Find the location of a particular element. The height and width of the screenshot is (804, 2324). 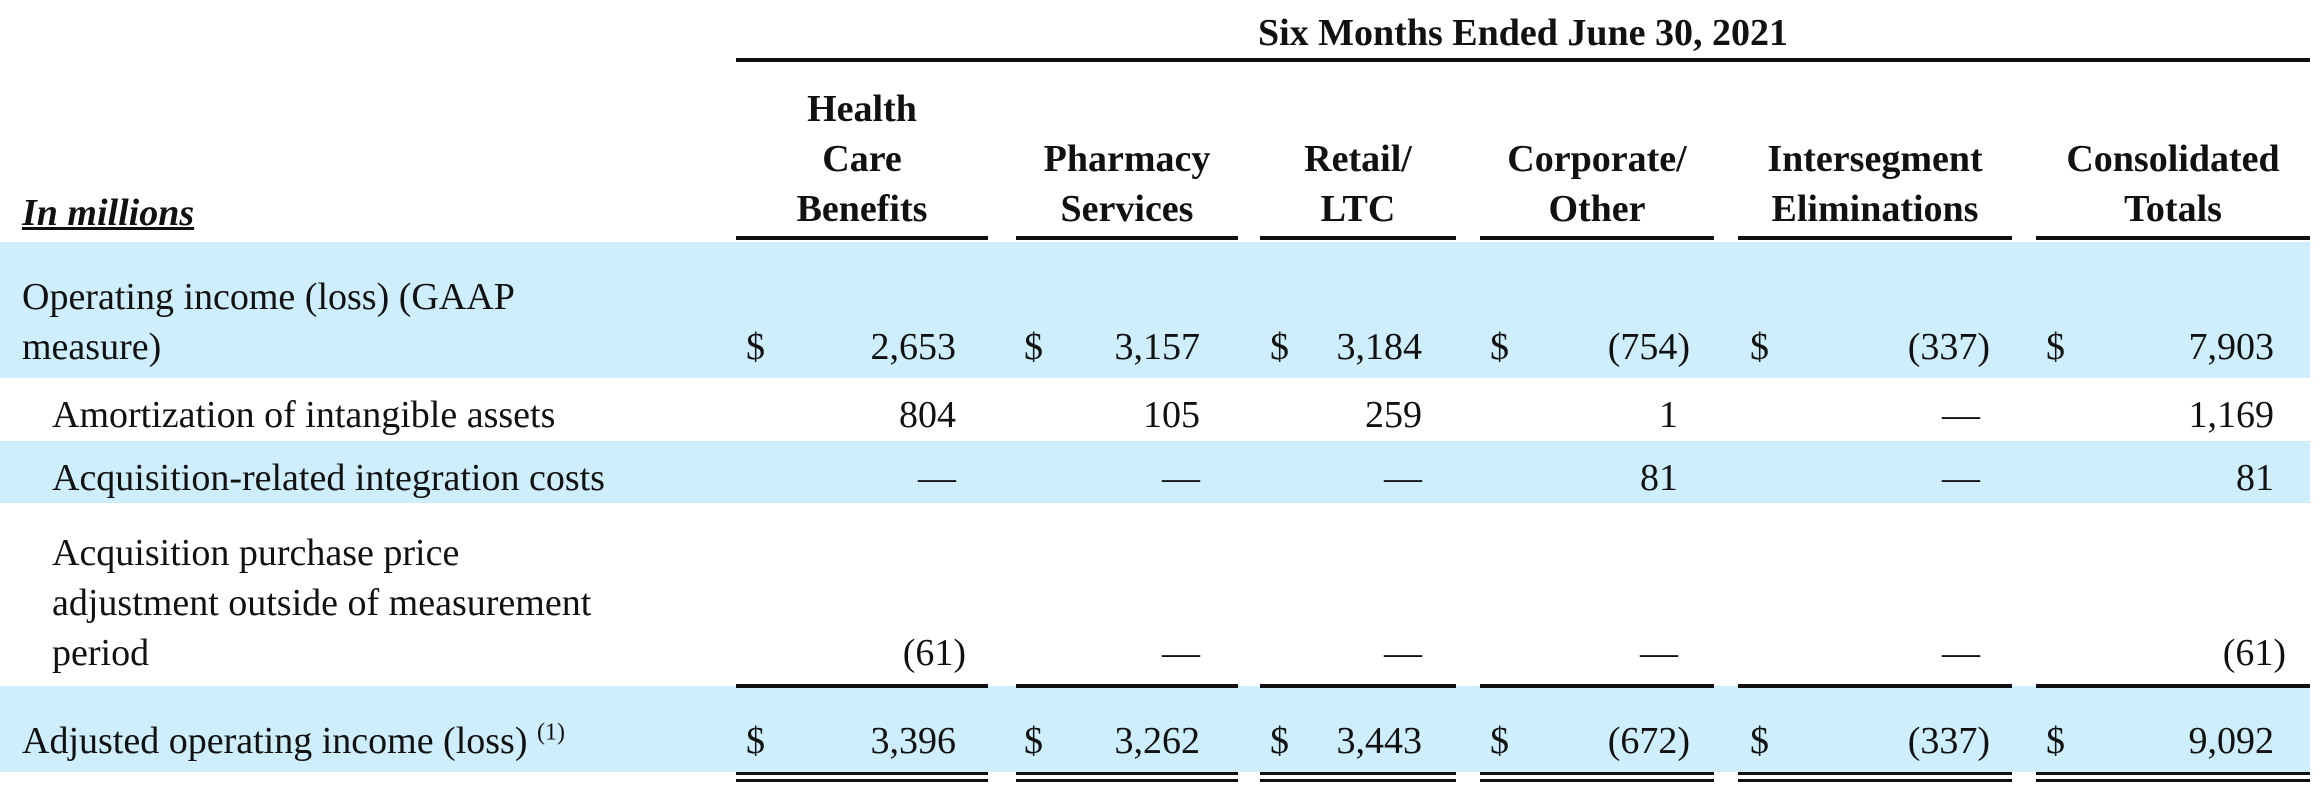

value-cell: 7,903 is located at coordinates (2231, 347).